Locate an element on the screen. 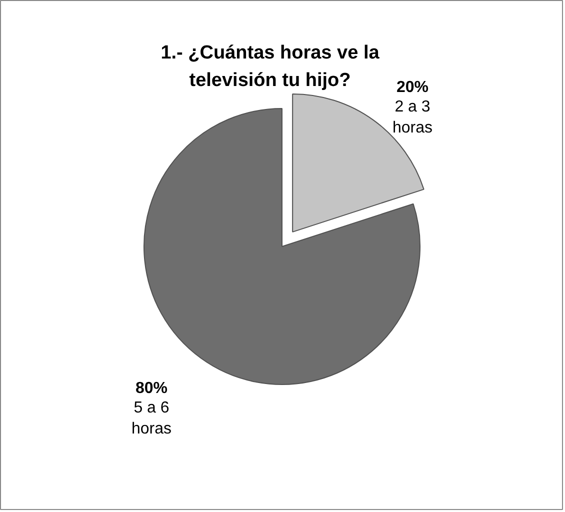 Image resolution: width=565 pixels, height=512 pixels. slice-label: 2 a 3 horas is located at coordinates (412, 117).